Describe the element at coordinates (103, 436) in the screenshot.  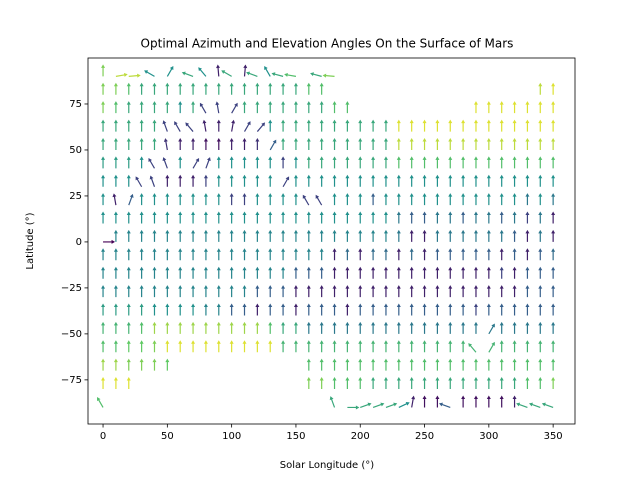
I see `x-tick-label: 0` at that location.